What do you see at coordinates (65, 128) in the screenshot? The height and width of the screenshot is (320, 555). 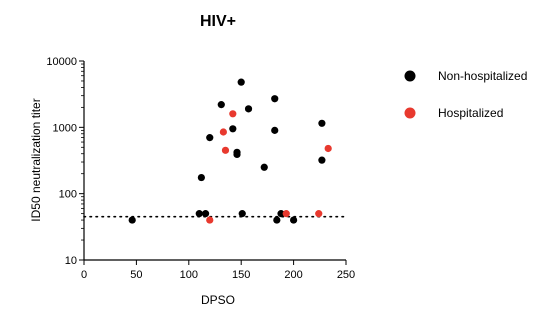 I see `y-tick-label: 1000` at bounding box center [65, 128].